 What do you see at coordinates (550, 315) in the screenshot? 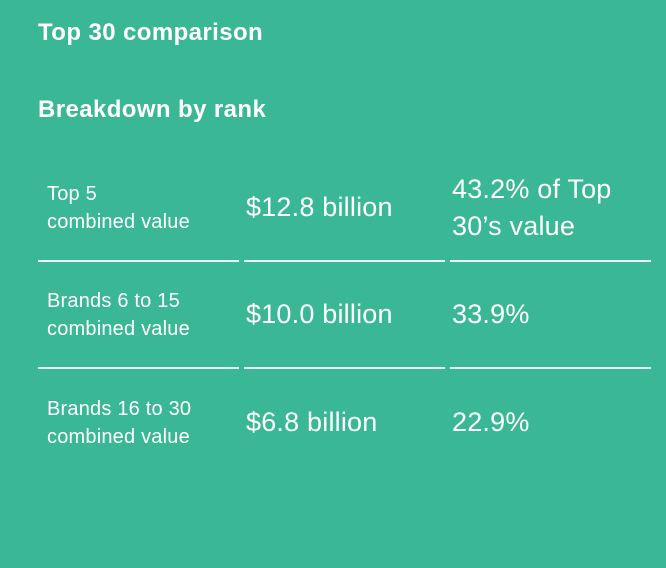
I see `row-share-brands-6-15: 33.9%` at bounding box center [550, 315].